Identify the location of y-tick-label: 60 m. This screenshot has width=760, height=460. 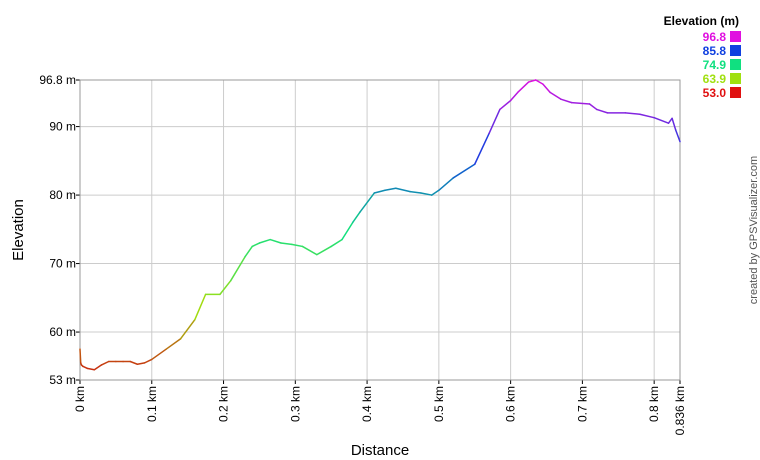
(62, 332).